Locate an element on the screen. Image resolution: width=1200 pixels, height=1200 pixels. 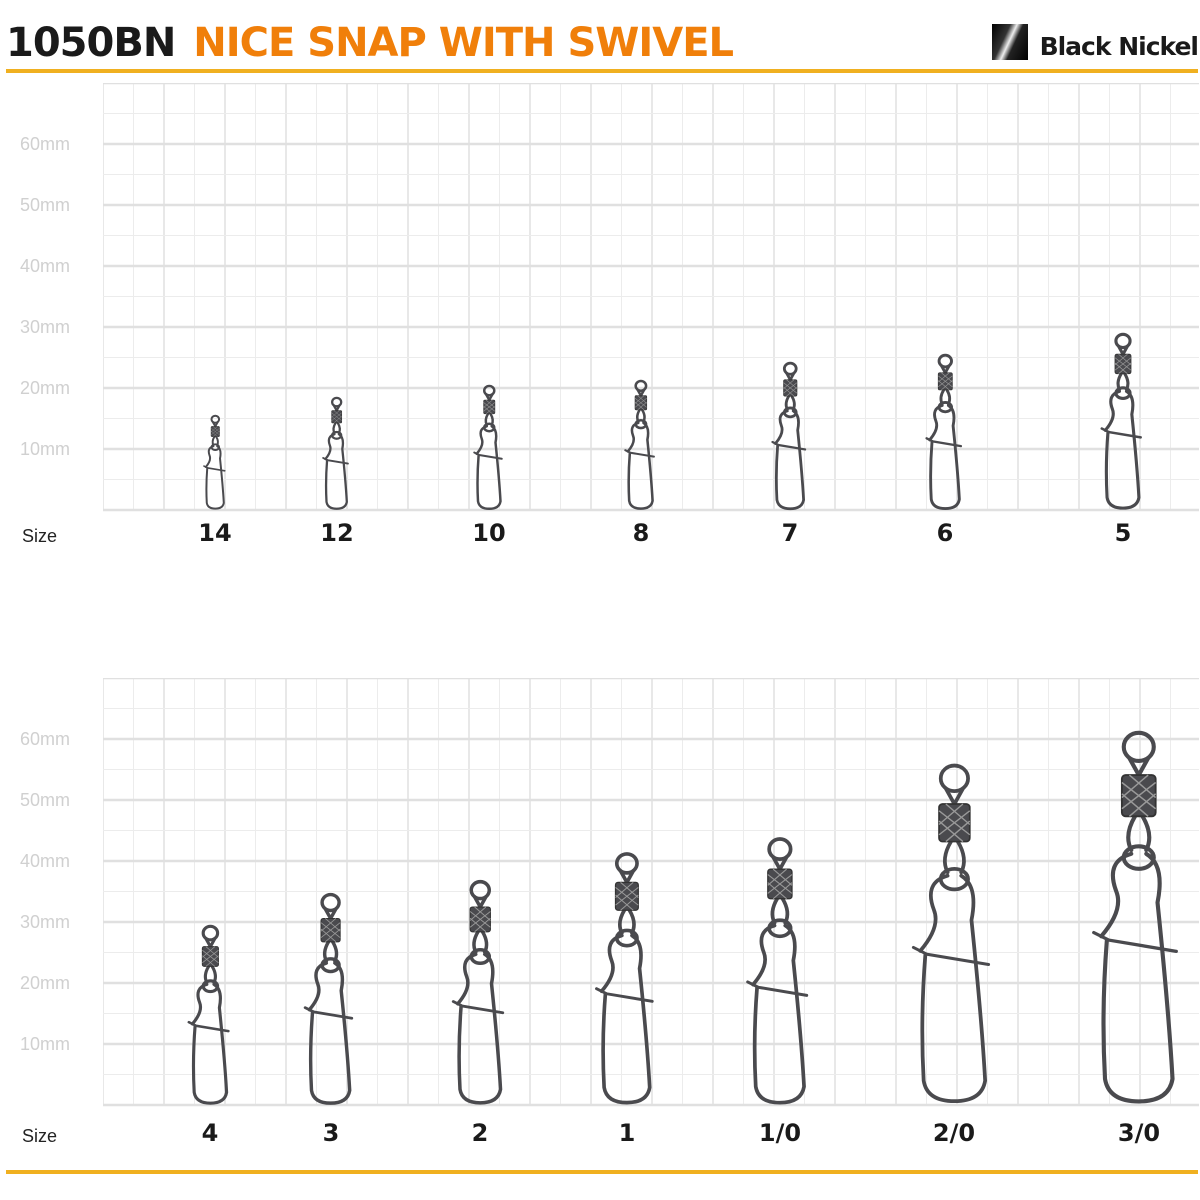
bottom-rule is located at coordinates (602, 1172).